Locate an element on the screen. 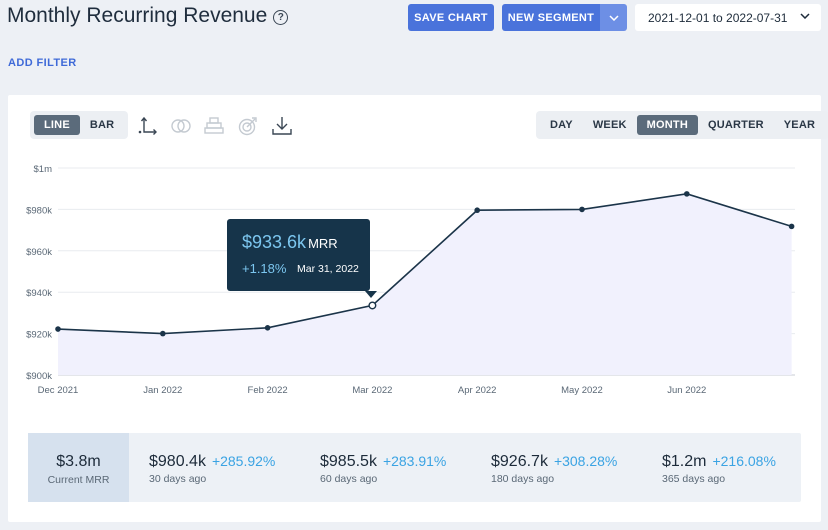 This screenshot has height=530, width=828. download-icon is located at coordinates (282, 126).